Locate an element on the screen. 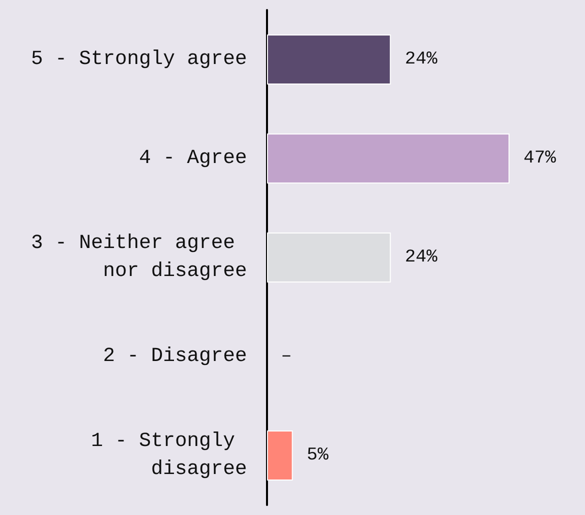 Image resolution: width=585 pixels, height=515 pixels. data-label: – is located at coordinates (286, 356).